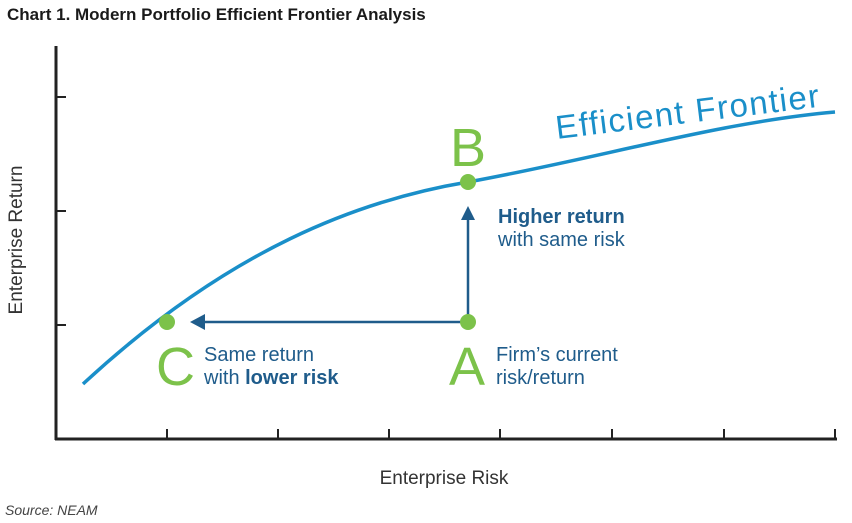  What do you see at coordinates (259, 355) in the screenshot?
I see `note-c-line1: Same return` at bounding box center [259, 355].